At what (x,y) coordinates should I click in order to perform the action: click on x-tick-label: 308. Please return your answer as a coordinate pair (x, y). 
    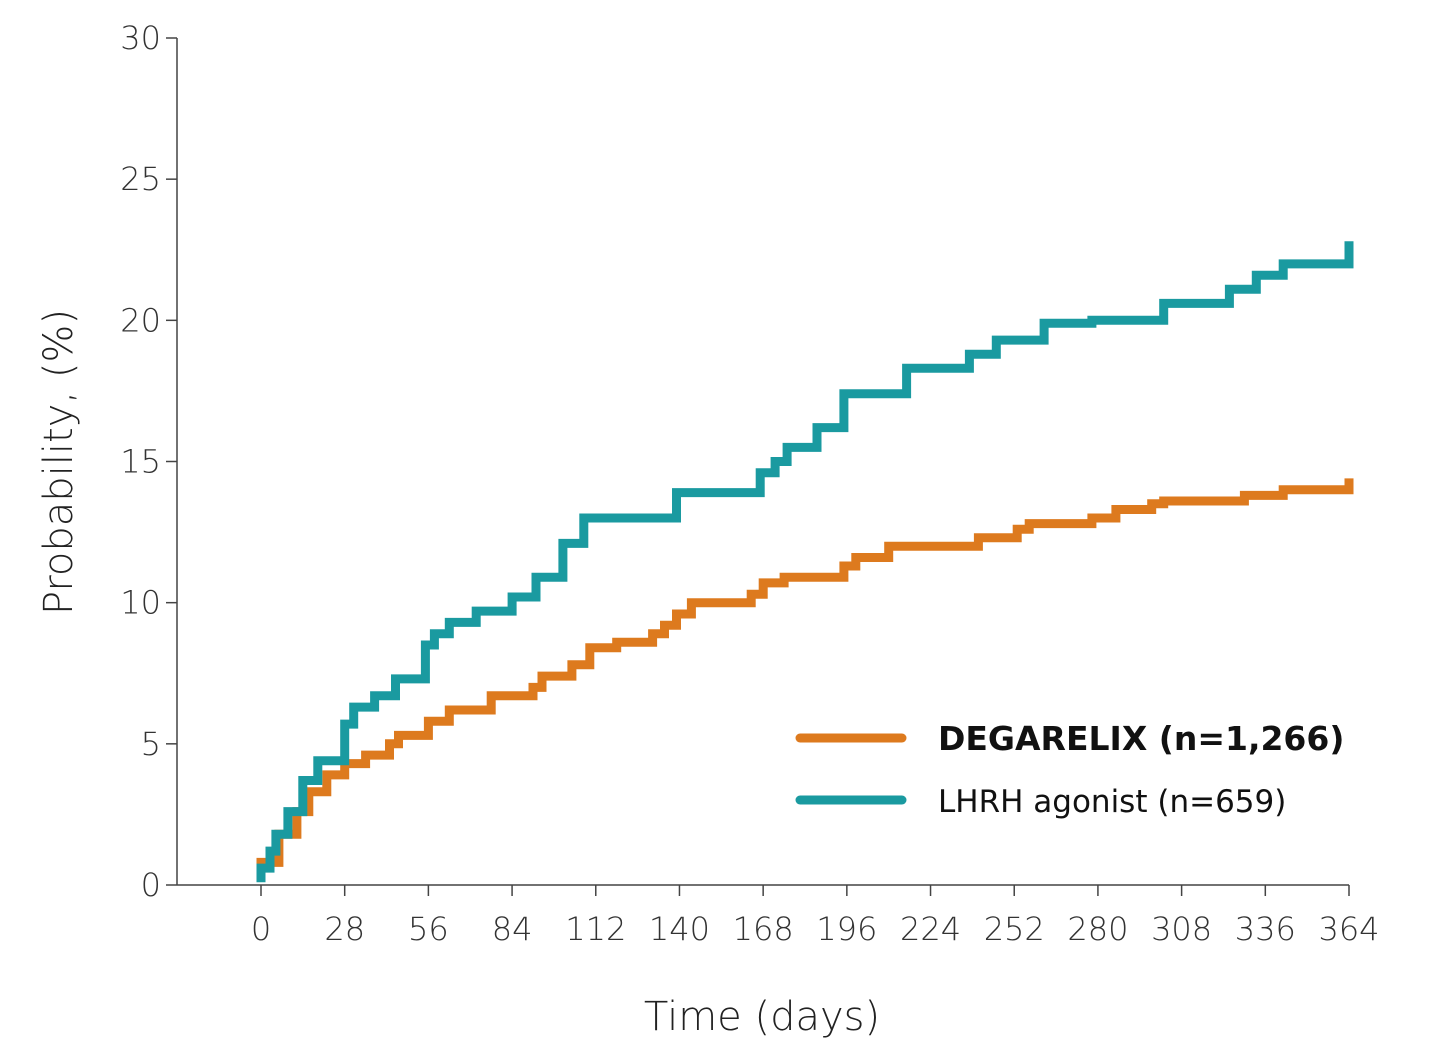
    Looking at the image, I should click on (1181, 929).